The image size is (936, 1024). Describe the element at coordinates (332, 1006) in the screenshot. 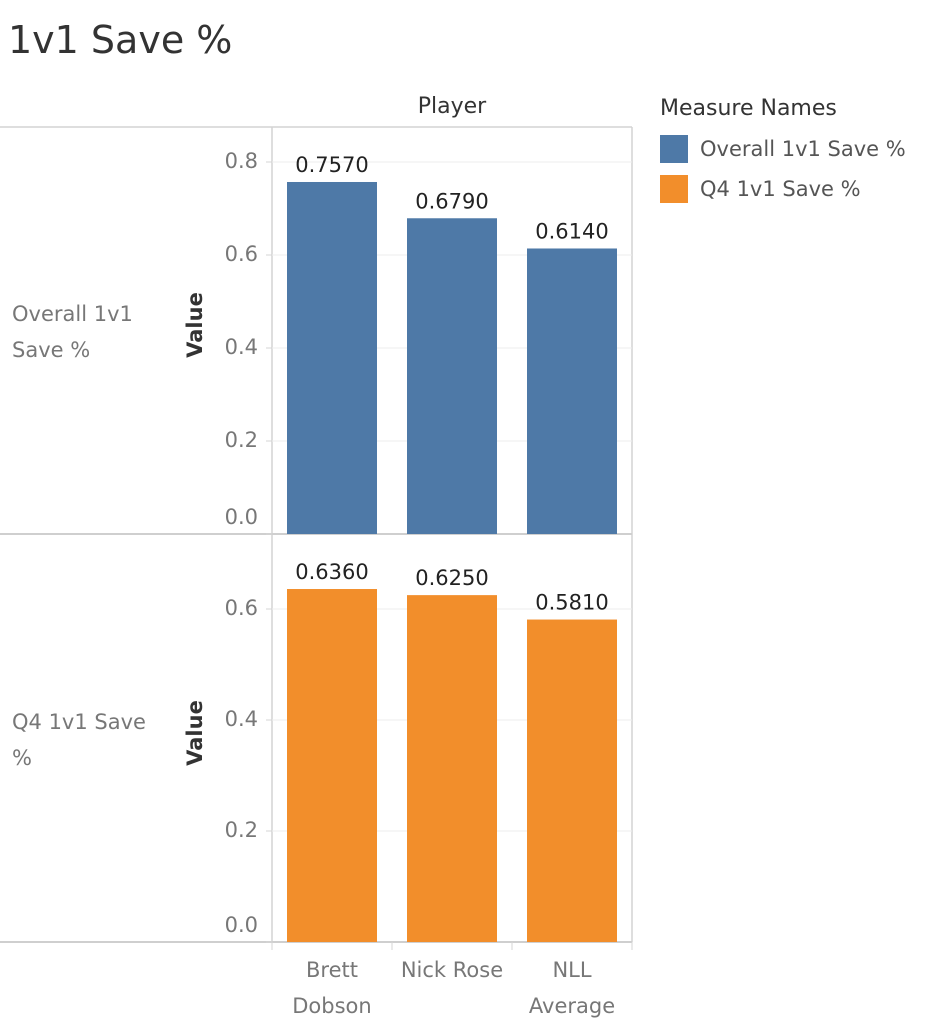

I see `x-label-line: Dobson` at that location.